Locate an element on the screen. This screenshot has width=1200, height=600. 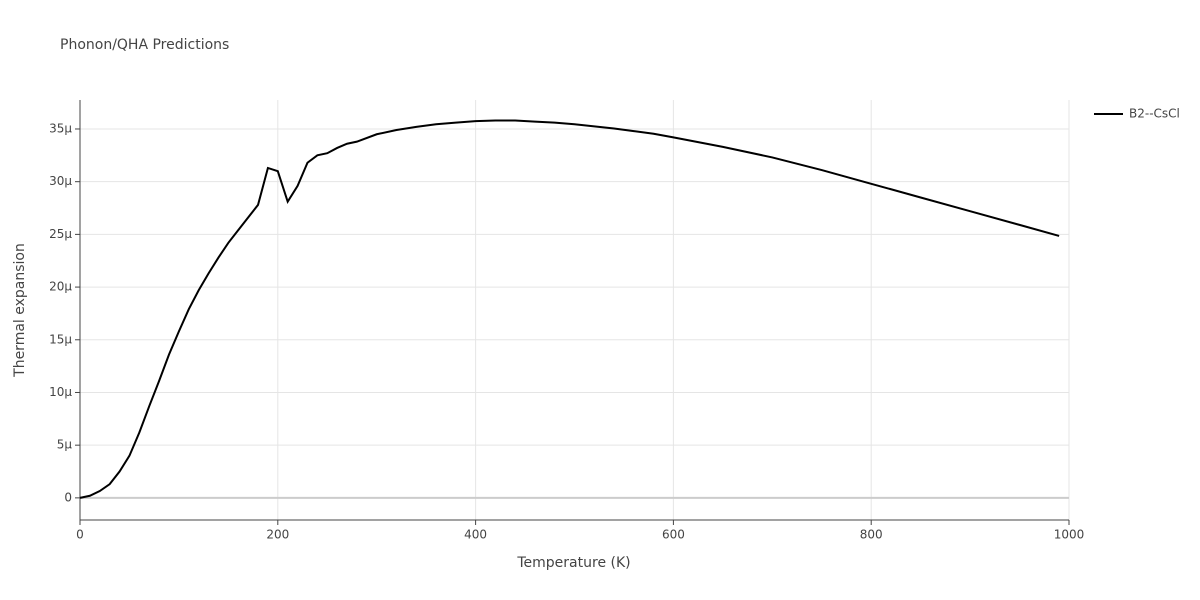
legend-label: B2--CsCl is located at coordinates (1154, 114).